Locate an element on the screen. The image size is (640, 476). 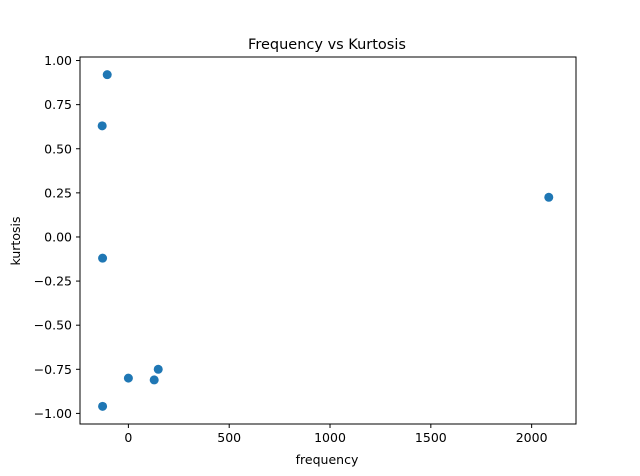
x-tick-label: 500 is located at coordinates (229, 437).